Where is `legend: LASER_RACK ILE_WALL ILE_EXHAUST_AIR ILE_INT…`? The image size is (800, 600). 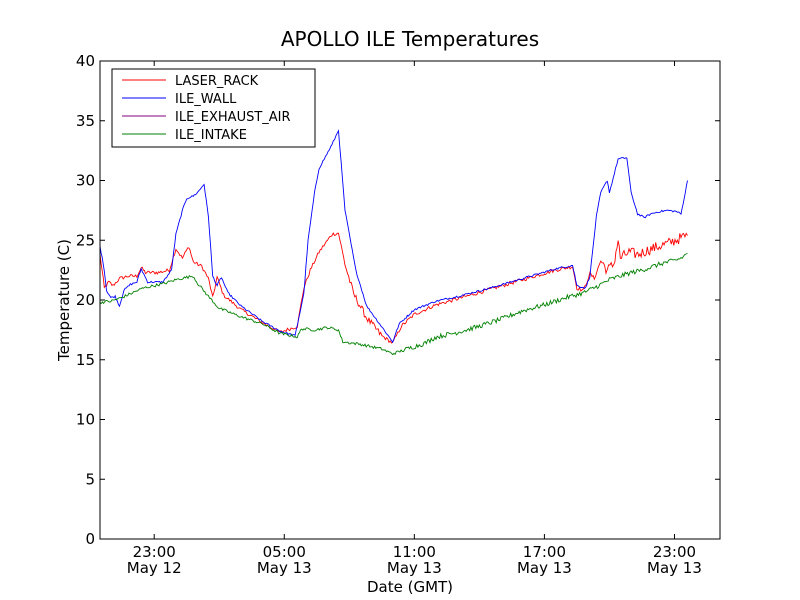
legend: LASER_RACK ILE_WALL ILE_EXHAUST_AIR ILE_INT… is located at coordinates (213, 108).